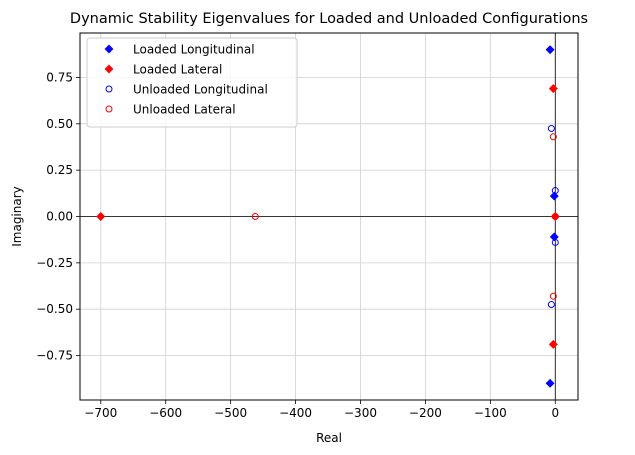 Image resolution: width=635 pixels, height=455 pixels. What do you see at coordinates (54, 309) in the screenshot?
I see `y-tick-label: −0.50` at bounding box center [54, 309].